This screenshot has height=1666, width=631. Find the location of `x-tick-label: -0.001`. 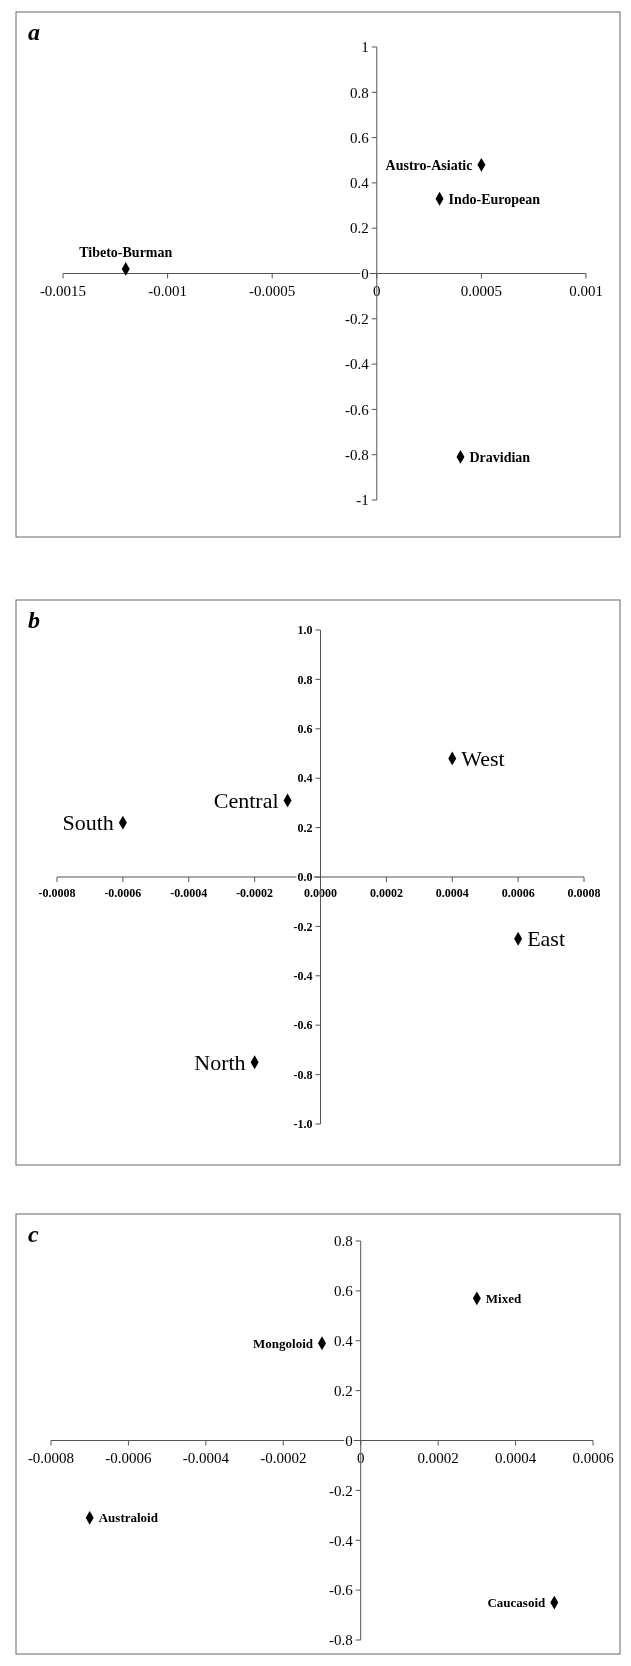

x-tick-label: -0.001 is located at coordinates (167, 290).